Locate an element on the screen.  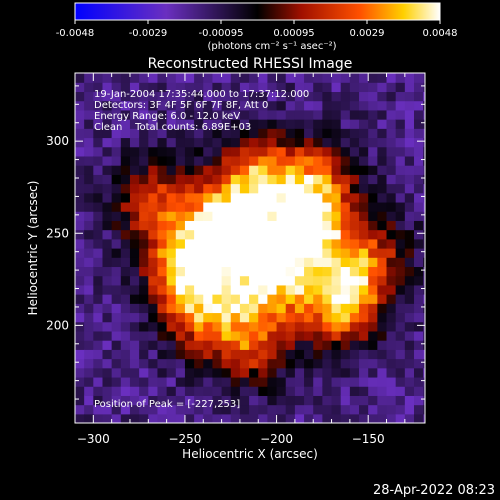
colorbar-tick-label: 0.00095 is located at coordinates (293, 33).